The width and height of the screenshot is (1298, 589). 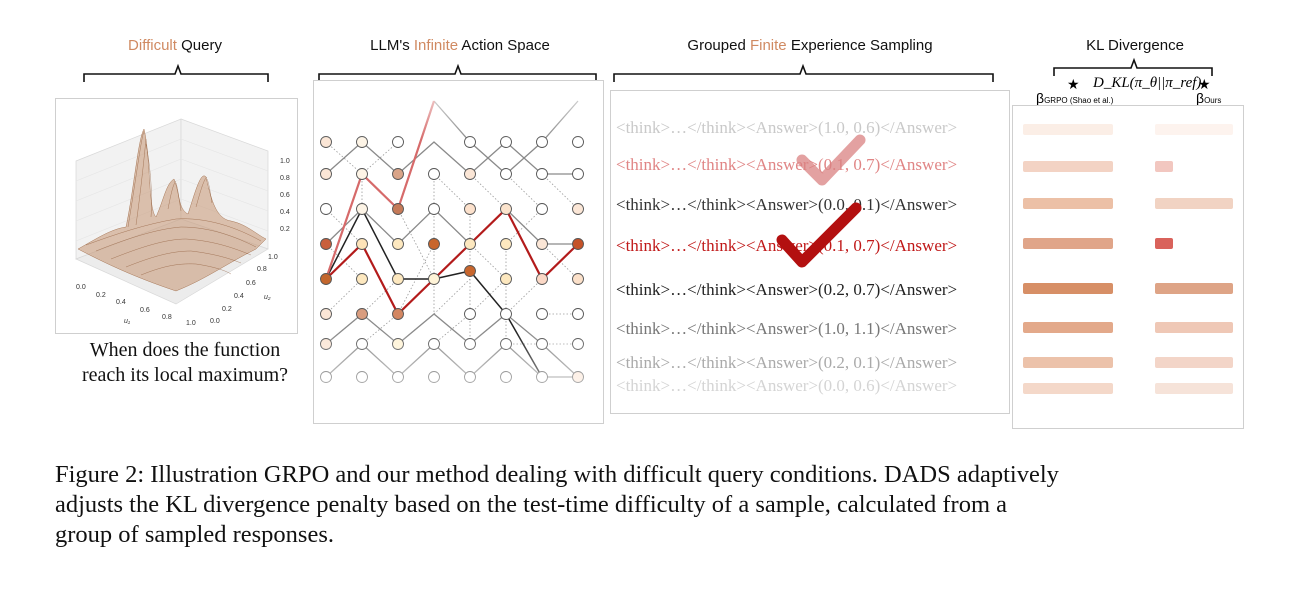 I want to click on question-line-1: When does the function, so click(x=185, y=350).